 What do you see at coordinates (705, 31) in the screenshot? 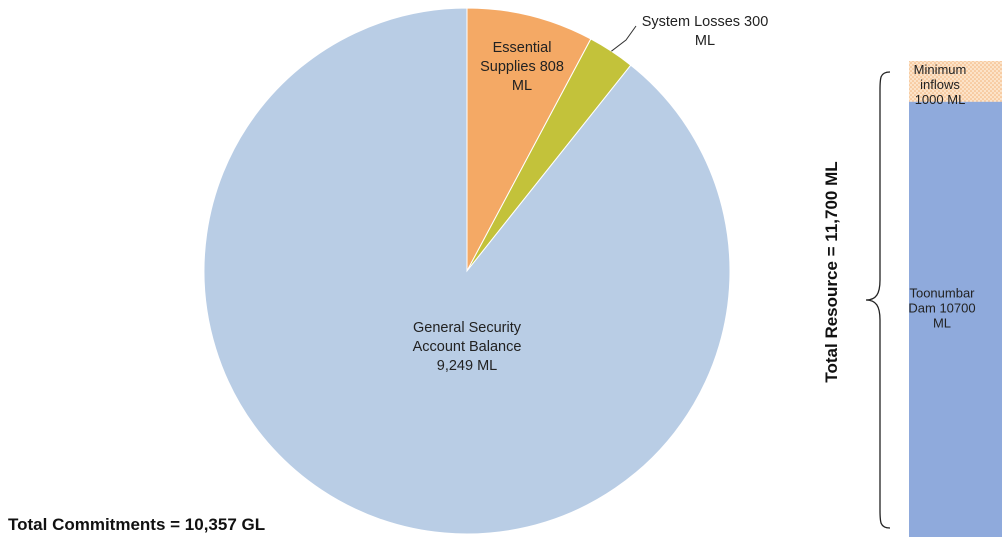
I see `slice-label-1: System Losses 300 ML` at bounding box center [705, 31].